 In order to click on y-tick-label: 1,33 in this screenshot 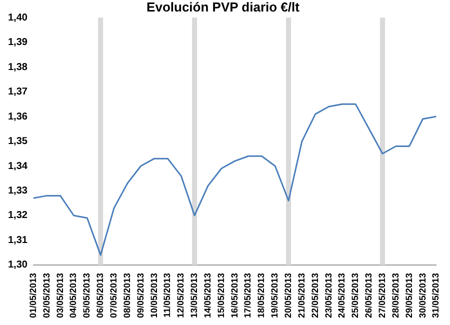, I will do `click(18, 191)`.